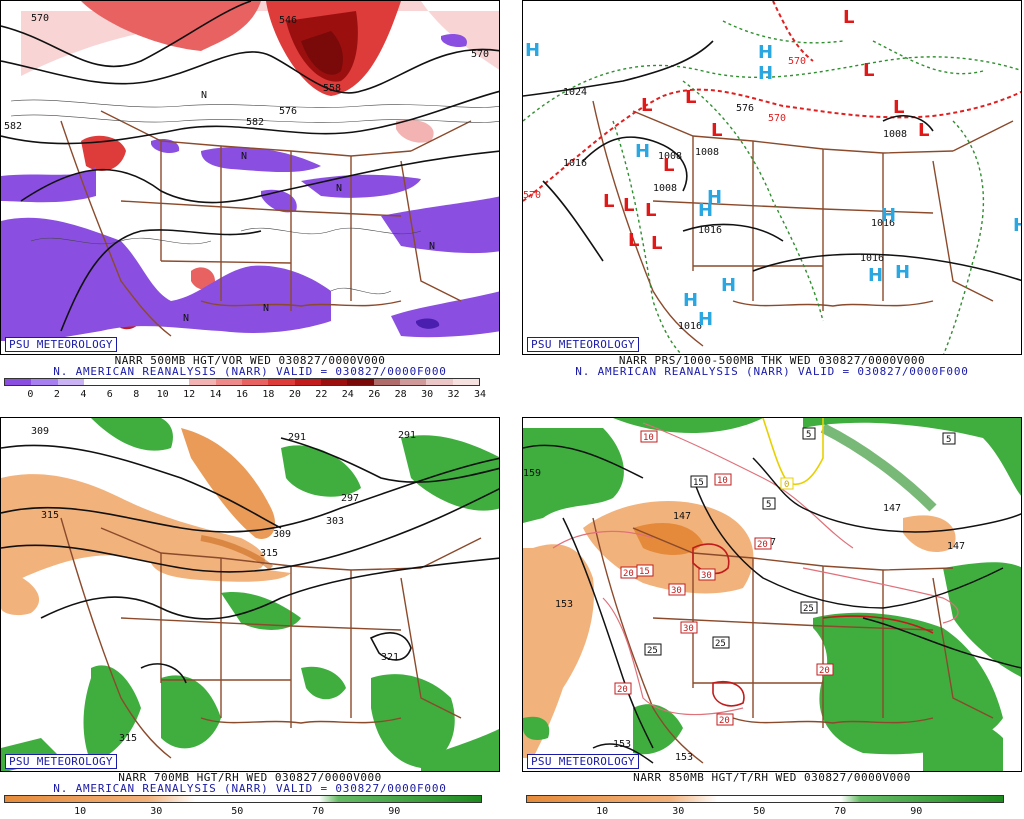  Describe the element at coordinates (453, 394) in the screenshot. I see `colorbar-tick: 32` at that location.